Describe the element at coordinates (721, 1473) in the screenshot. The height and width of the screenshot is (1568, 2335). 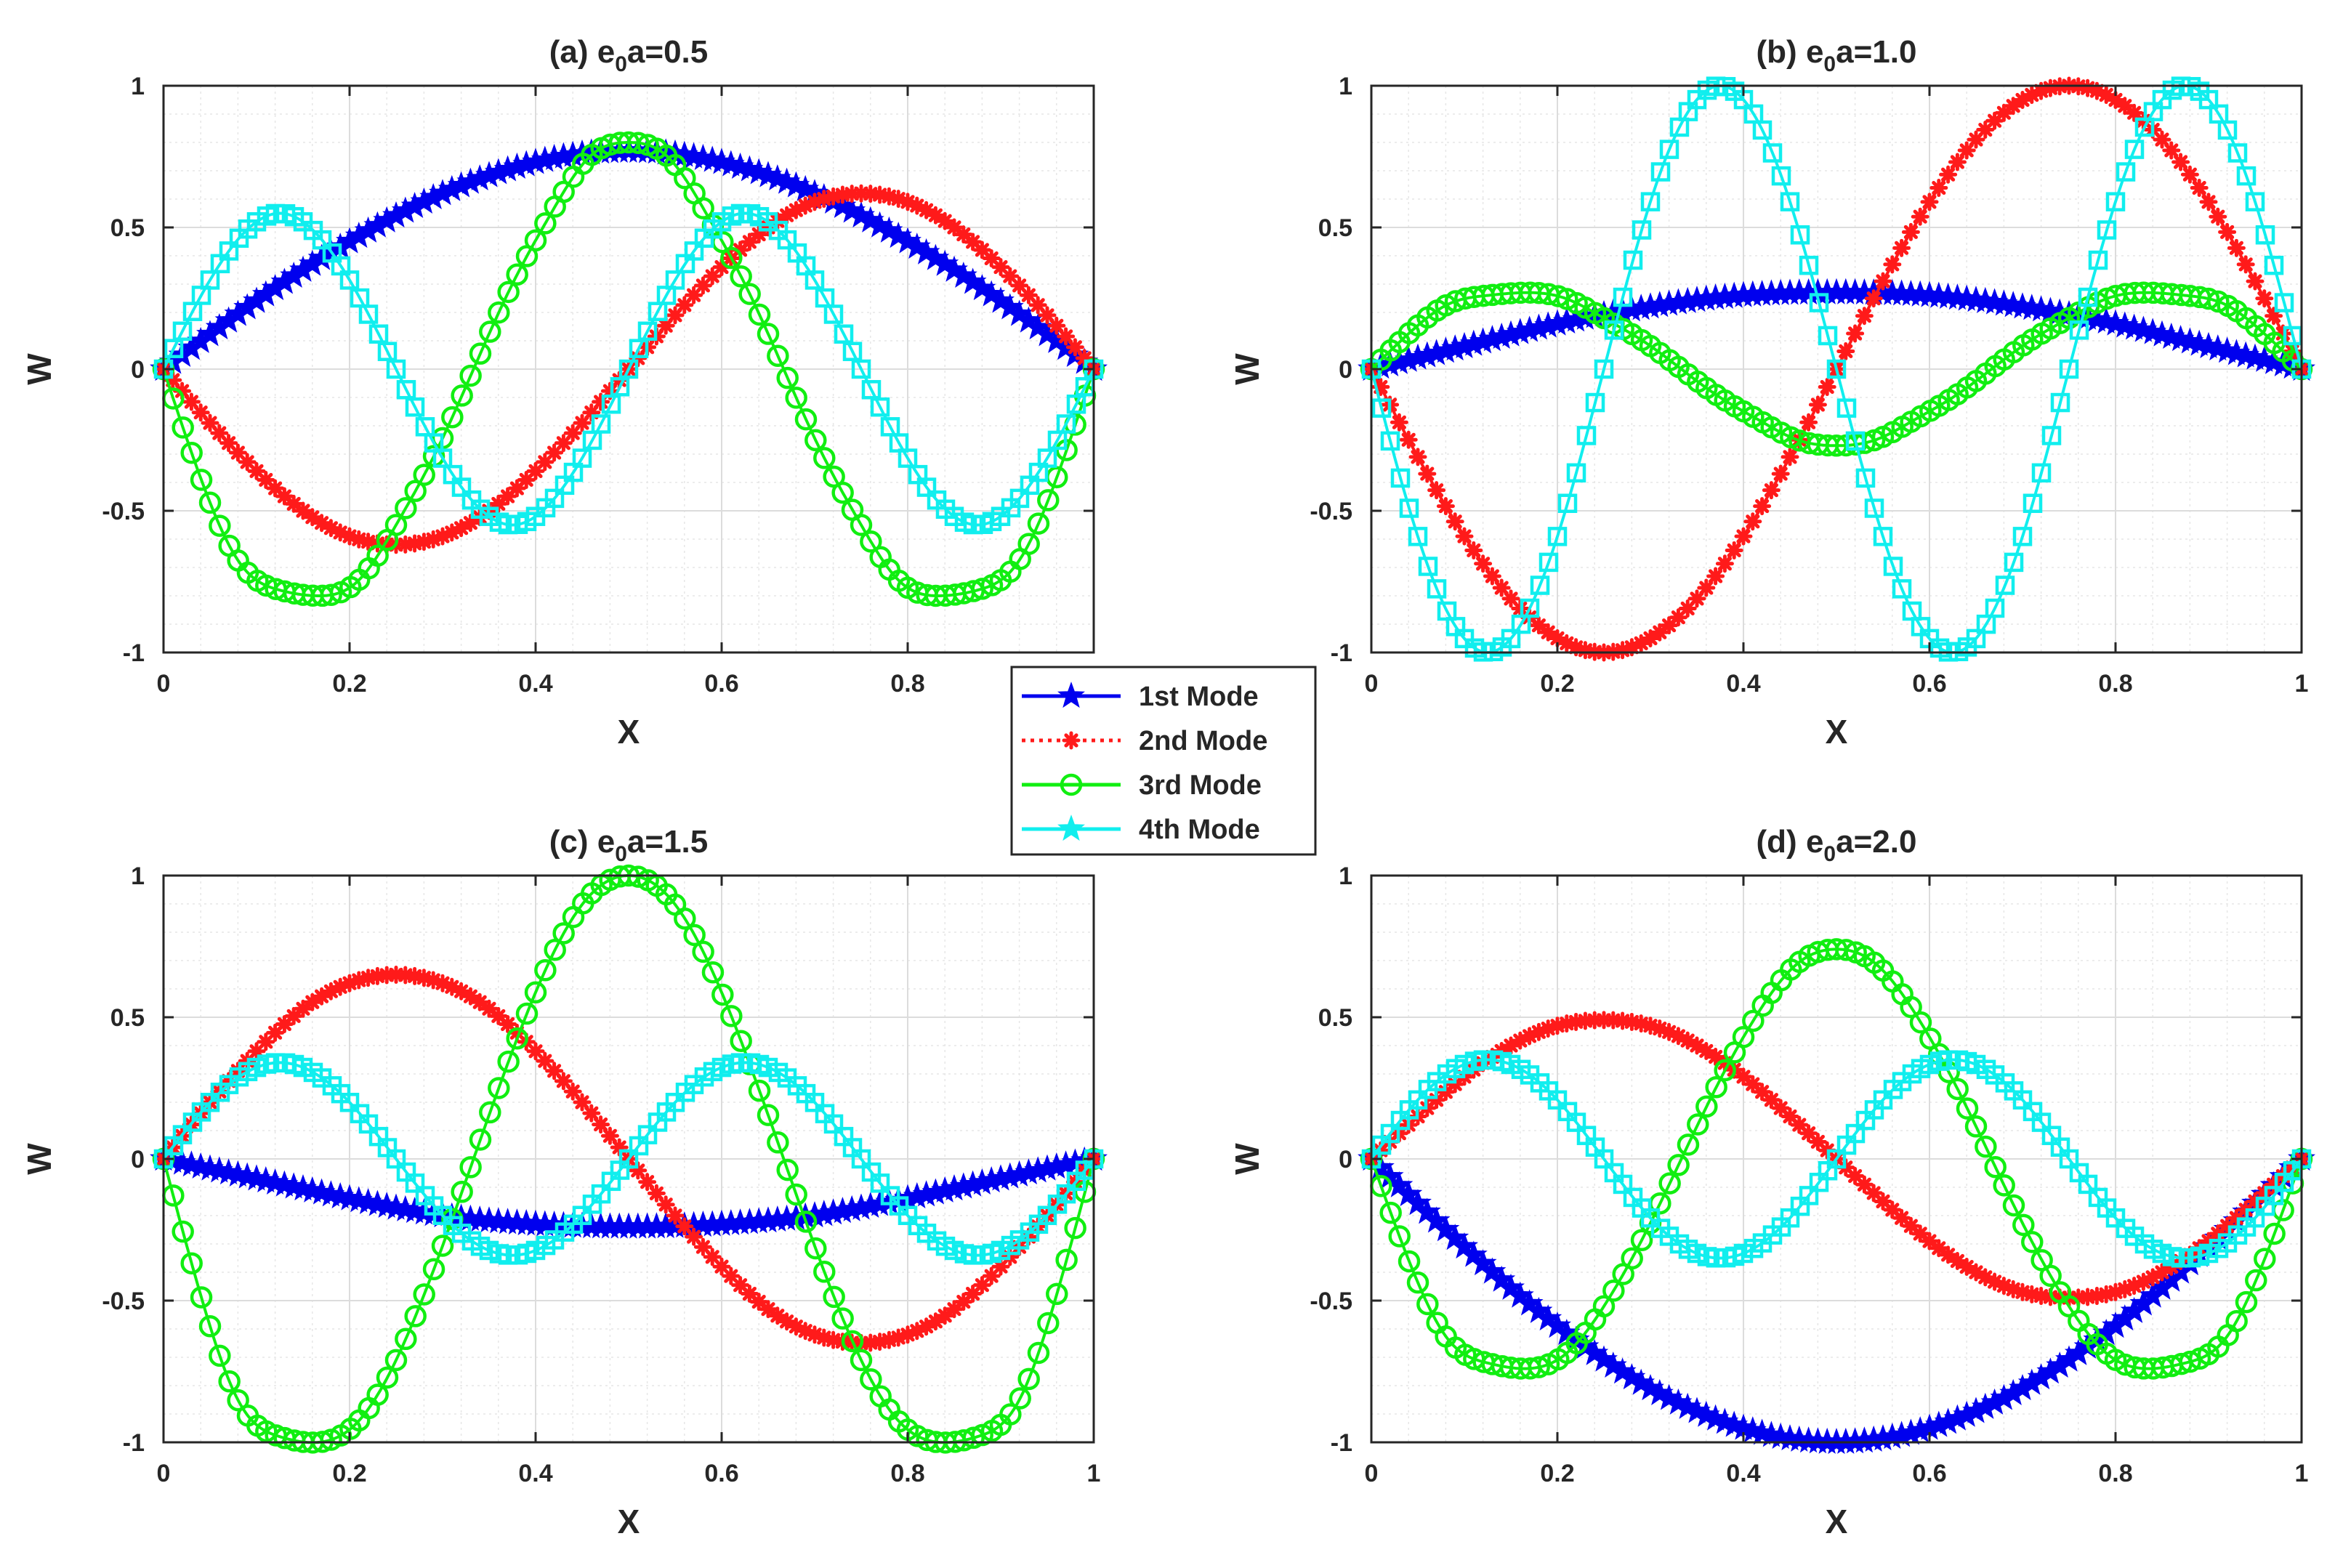
I see `x-tick-label: 0.6` at that location.